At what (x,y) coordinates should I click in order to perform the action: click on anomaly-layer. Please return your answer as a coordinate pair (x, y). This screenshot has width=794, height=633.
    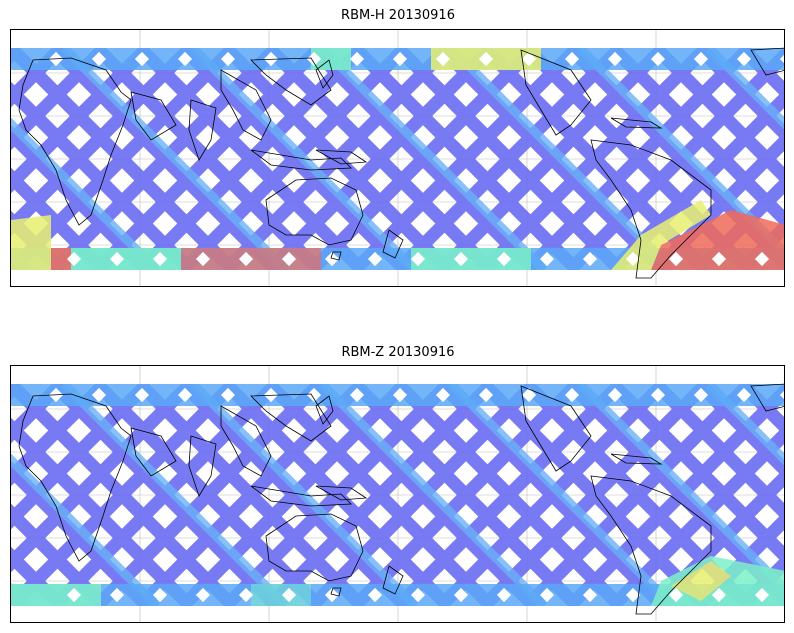
    Looking at the image, I should click on (397, 581).